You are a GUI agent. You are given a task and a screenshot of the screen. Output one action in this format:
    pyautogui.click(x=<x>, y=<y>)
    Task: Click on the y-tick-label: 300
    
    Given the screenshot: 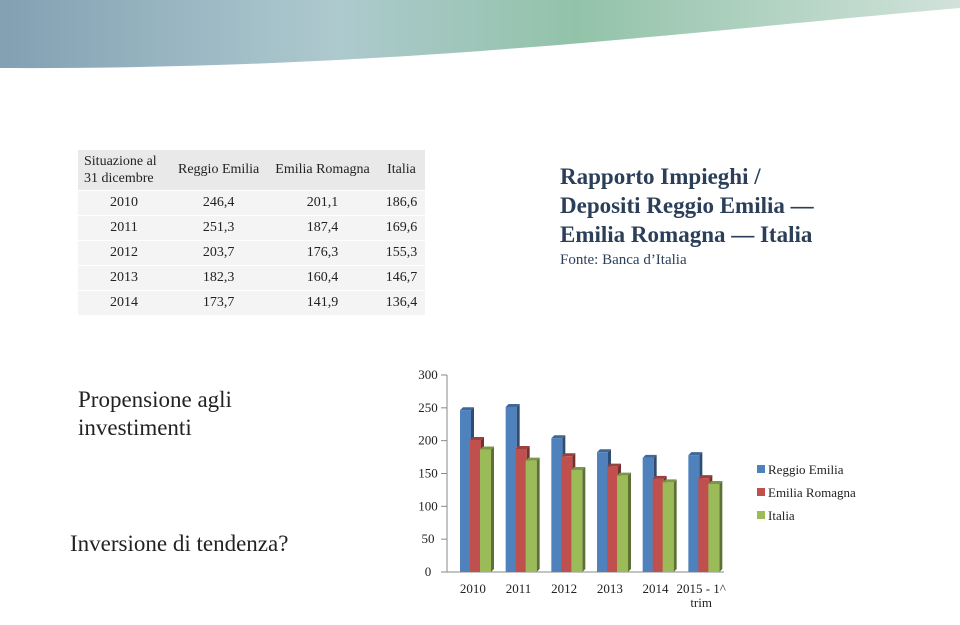 What is the action you would take?
    pyautogui.click(x=428, y=374)
    